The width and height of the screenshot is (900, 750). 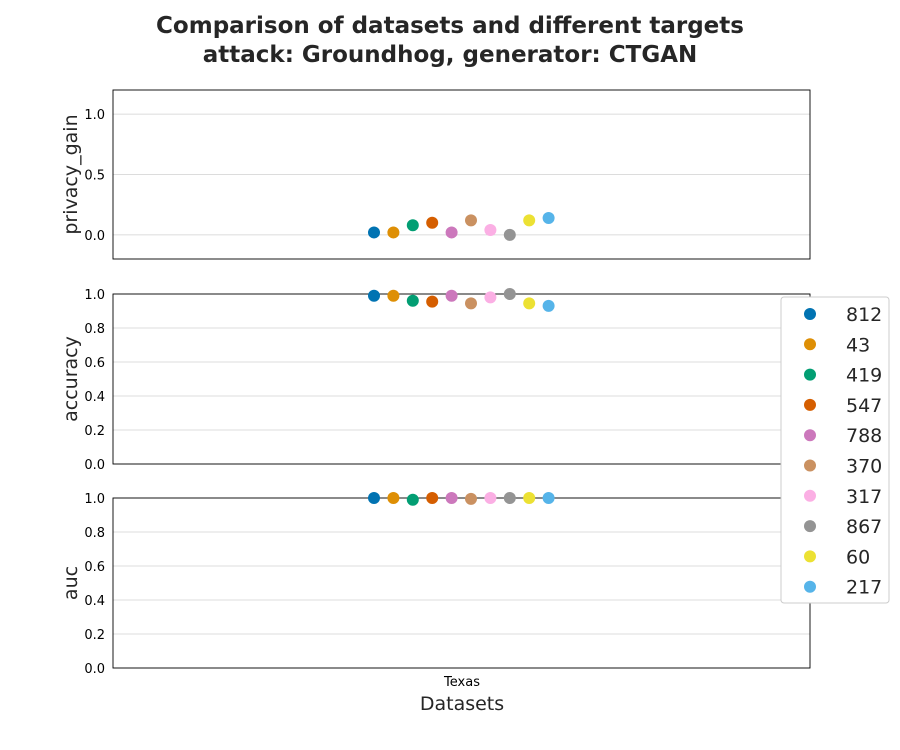 I want to click on legend-label: 547, so click(x=864, y=406).